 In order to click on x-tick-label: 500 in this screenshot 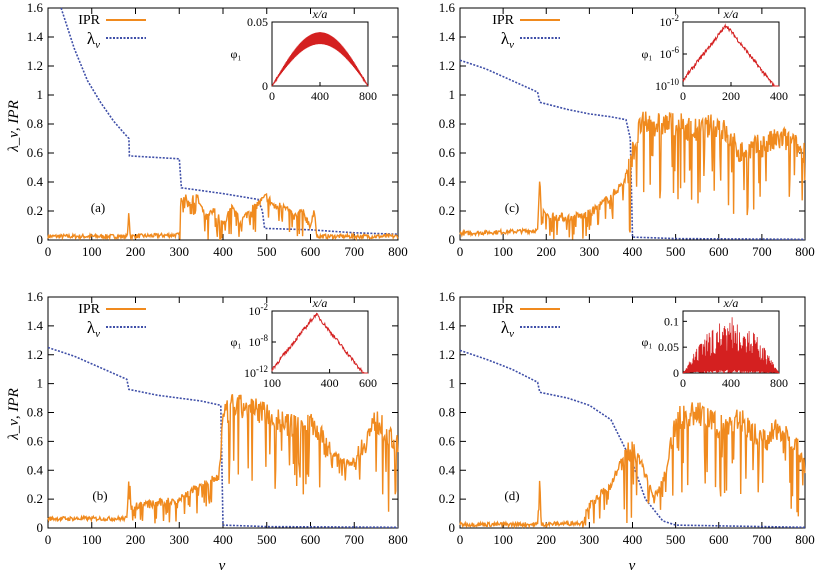, I will do `click(267, 539)`.